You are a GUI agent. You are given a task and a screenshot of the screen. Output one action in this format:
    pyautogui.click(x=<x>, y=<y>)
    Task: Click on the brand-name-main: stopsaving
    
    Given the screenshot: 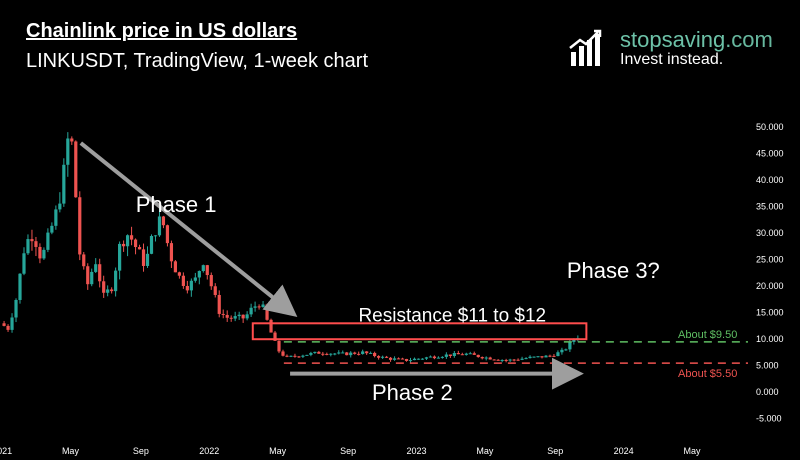 What is the action you would take?
    pyautogui.click(x=673, y=39)
    